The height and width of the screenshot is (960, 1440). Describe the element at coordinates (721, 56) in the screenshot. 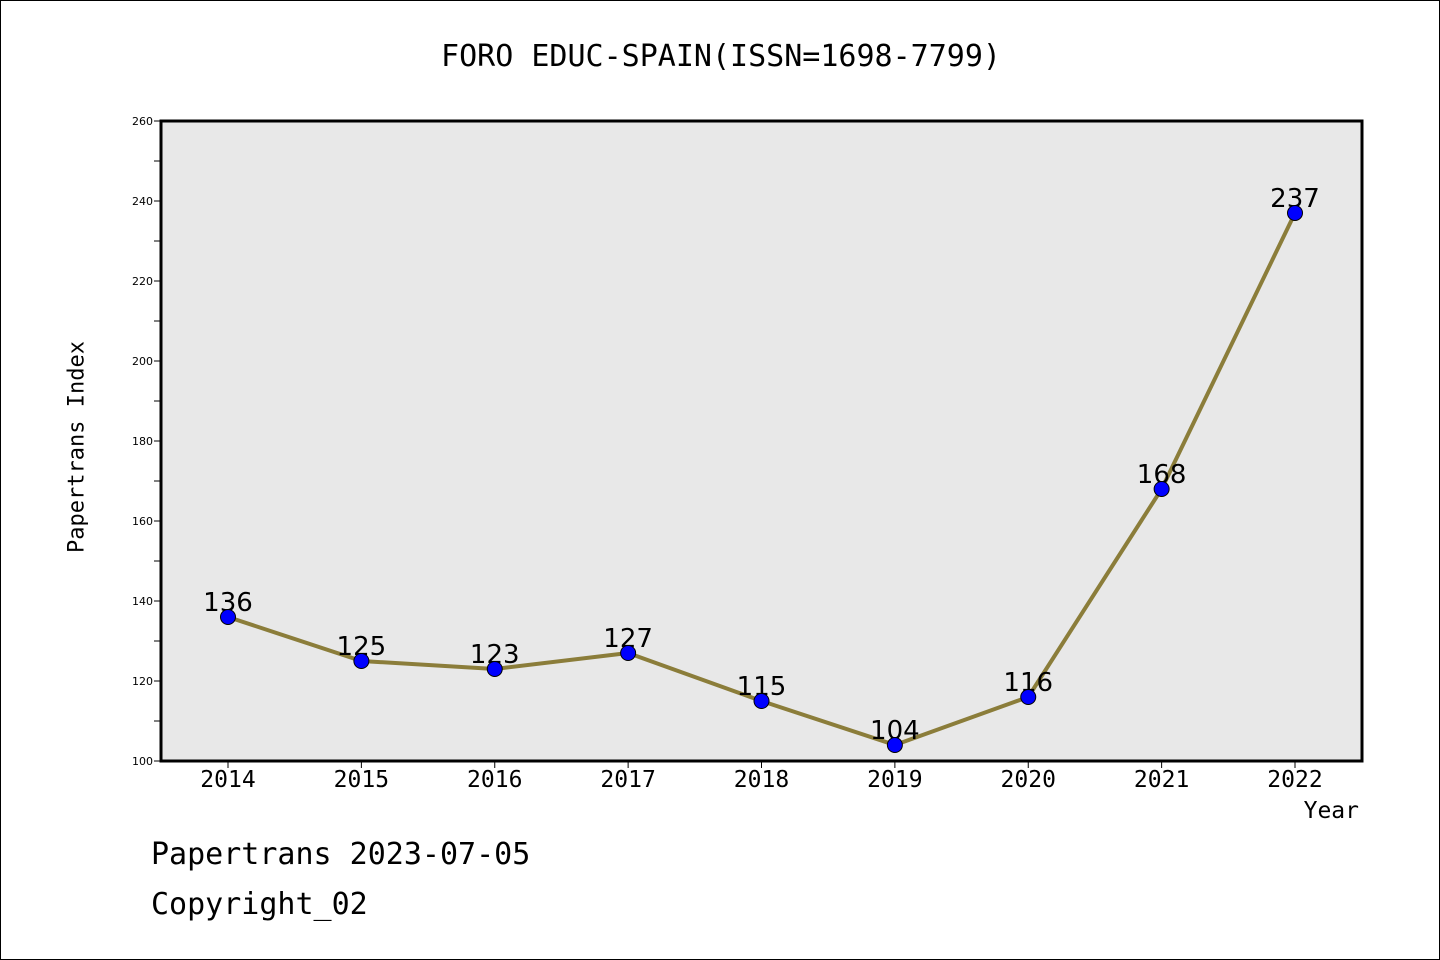

I see `chart-title: FORO EDUC-SPAIN(ISSN=1698-7799)` at that location.